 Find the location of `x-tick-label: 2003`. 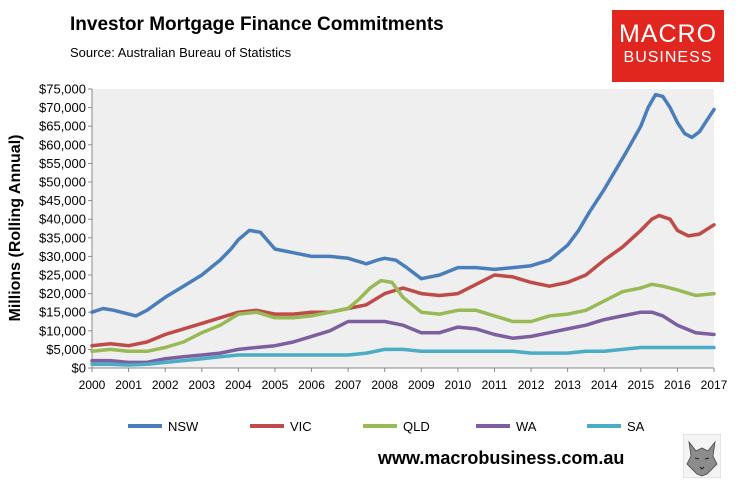

x-tick-label: 2003 is located at coordinates (201, 385).